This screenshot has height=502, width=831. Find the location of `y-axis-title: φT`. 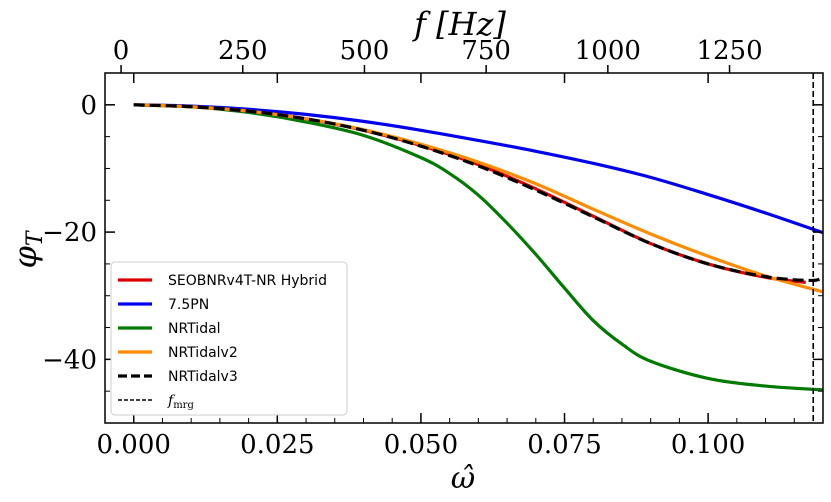

y-axis-title: φT is located at coordinates (27, 248).